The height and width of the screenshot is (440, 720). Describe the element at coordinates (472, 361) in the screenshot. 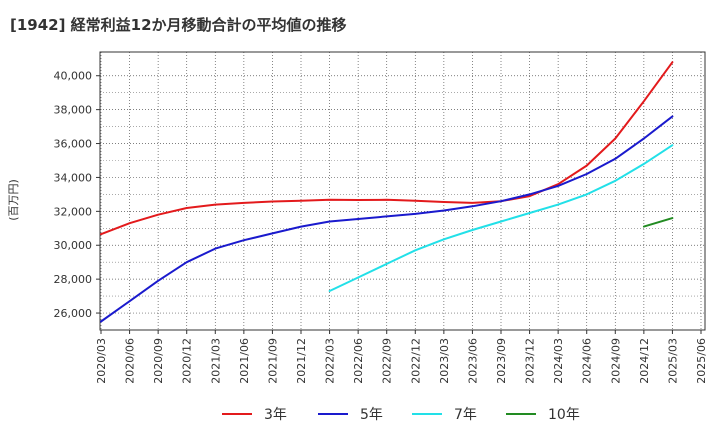

I see `x-tick-label: 2023/06` at that location.